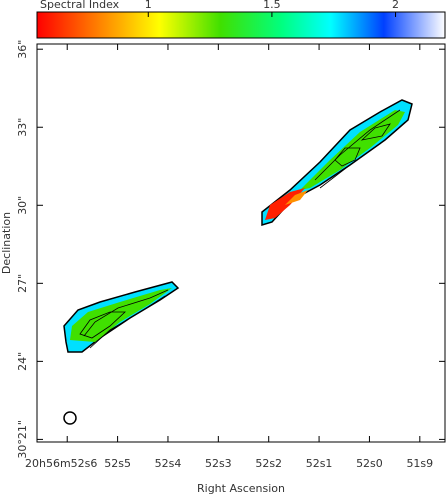  I want to click on x-tick-label: 52s2, so click(268, 463).